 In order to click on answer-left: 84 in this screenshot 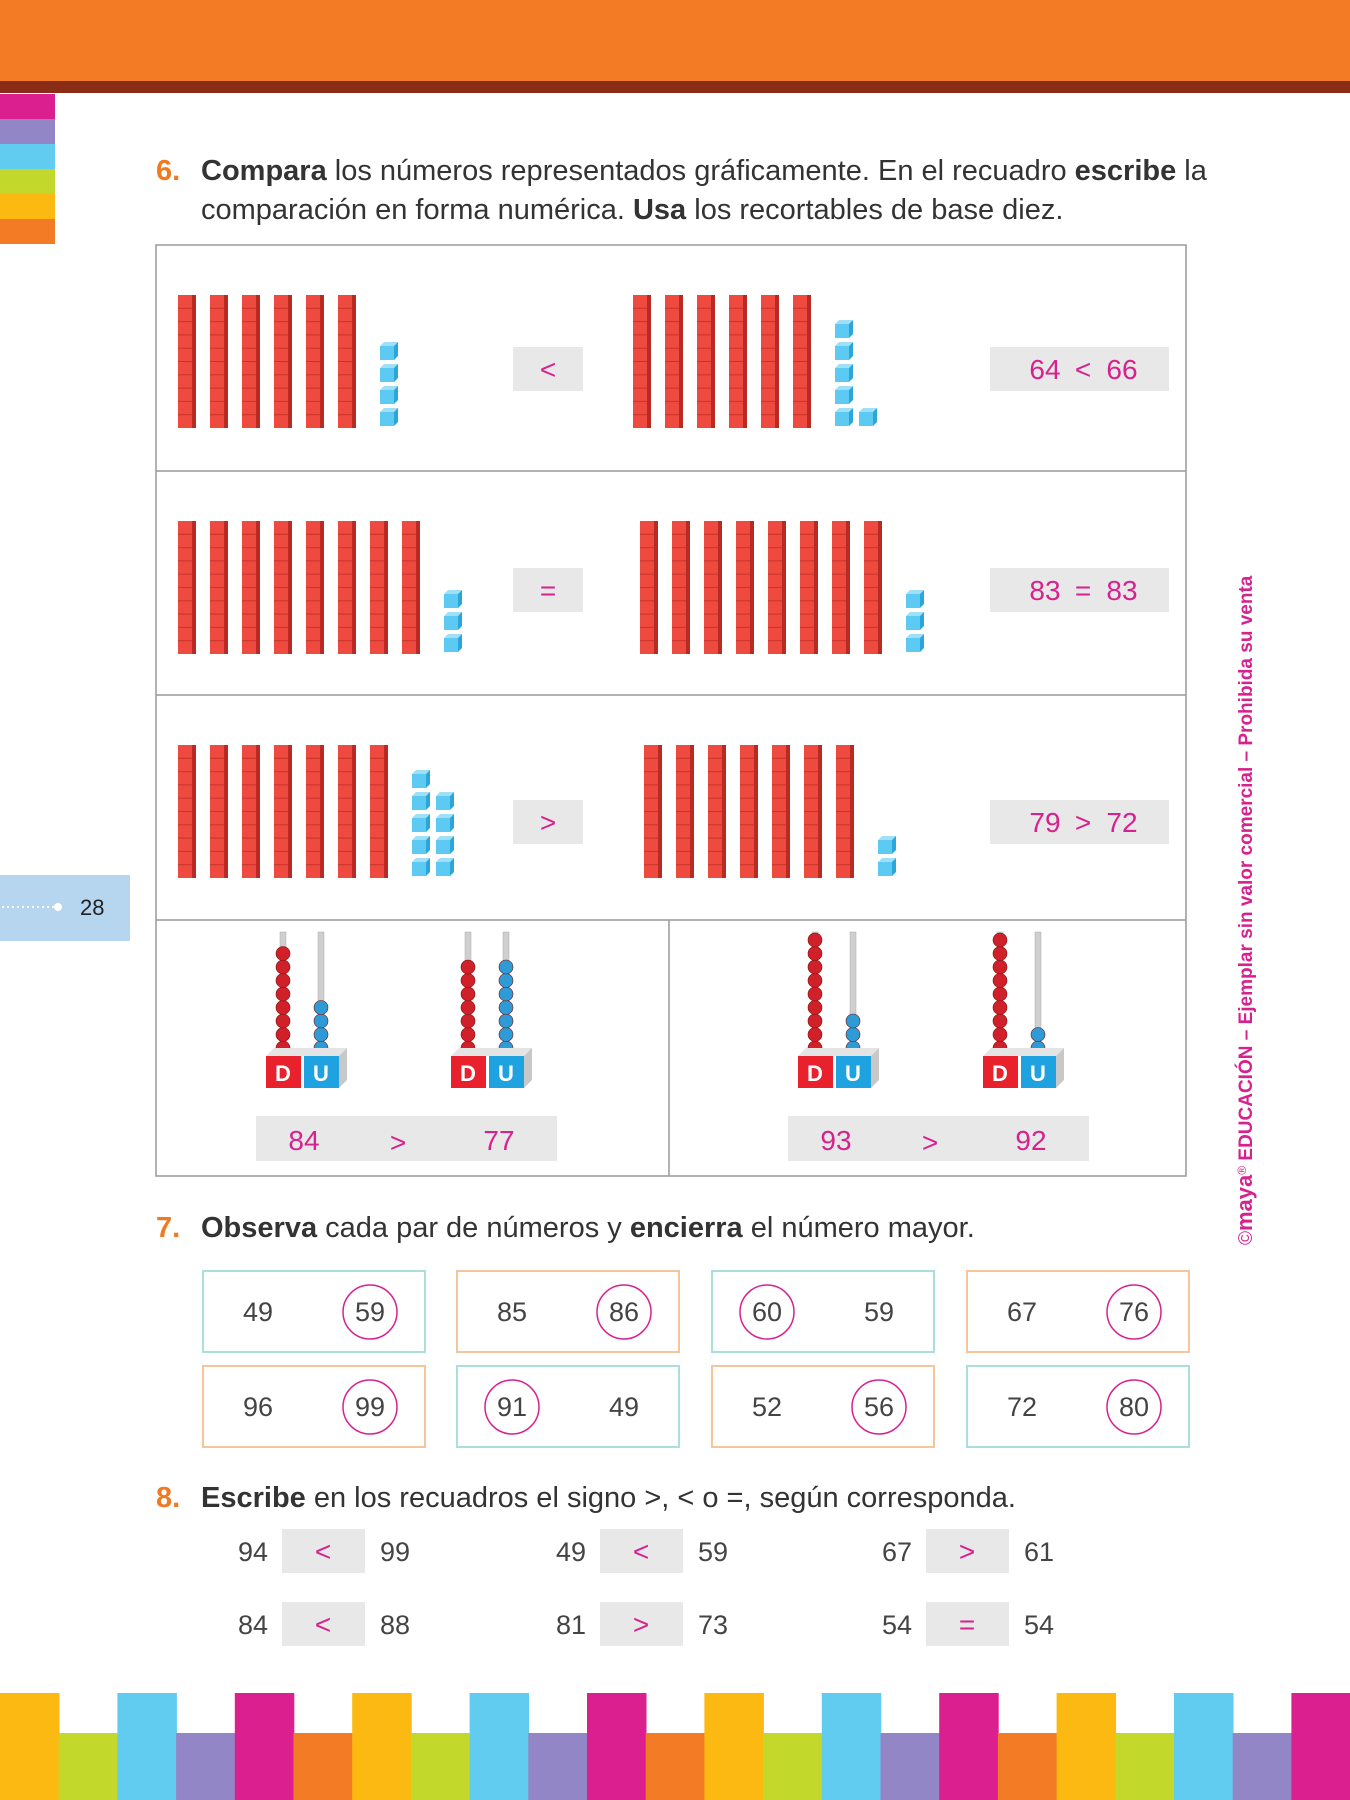, I will do `click(303, 1140)`.